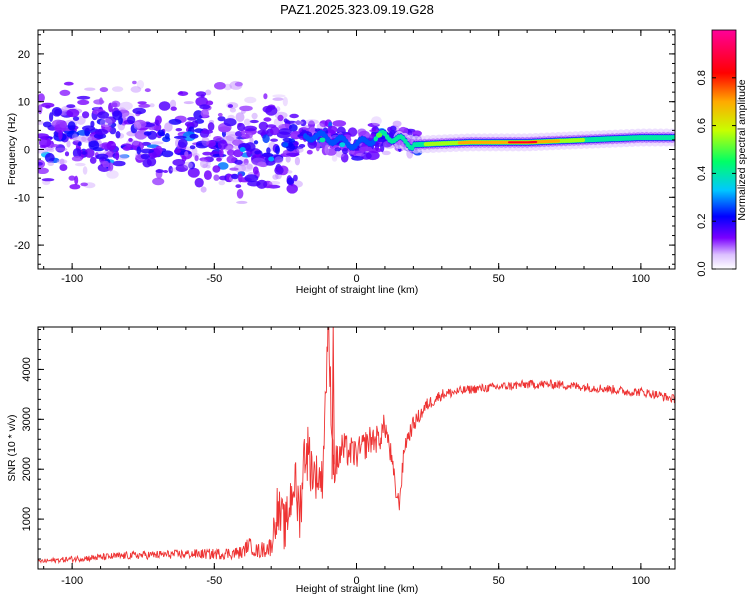 This screenshot has width=750, height=600. What do you see at coordinates (22, 246) in the screenshot?
I see `y-tick-label: -20` at bounding box center [22, 246].